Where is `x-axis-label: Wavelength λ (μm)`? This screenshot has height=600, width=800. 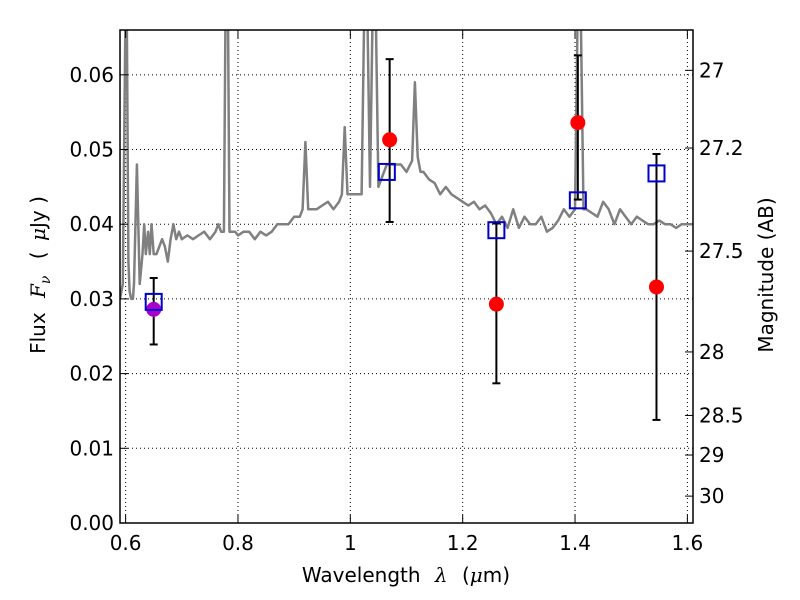
x-axis-label: Wavelength λ (μm) is located at coordinates (406, 575).